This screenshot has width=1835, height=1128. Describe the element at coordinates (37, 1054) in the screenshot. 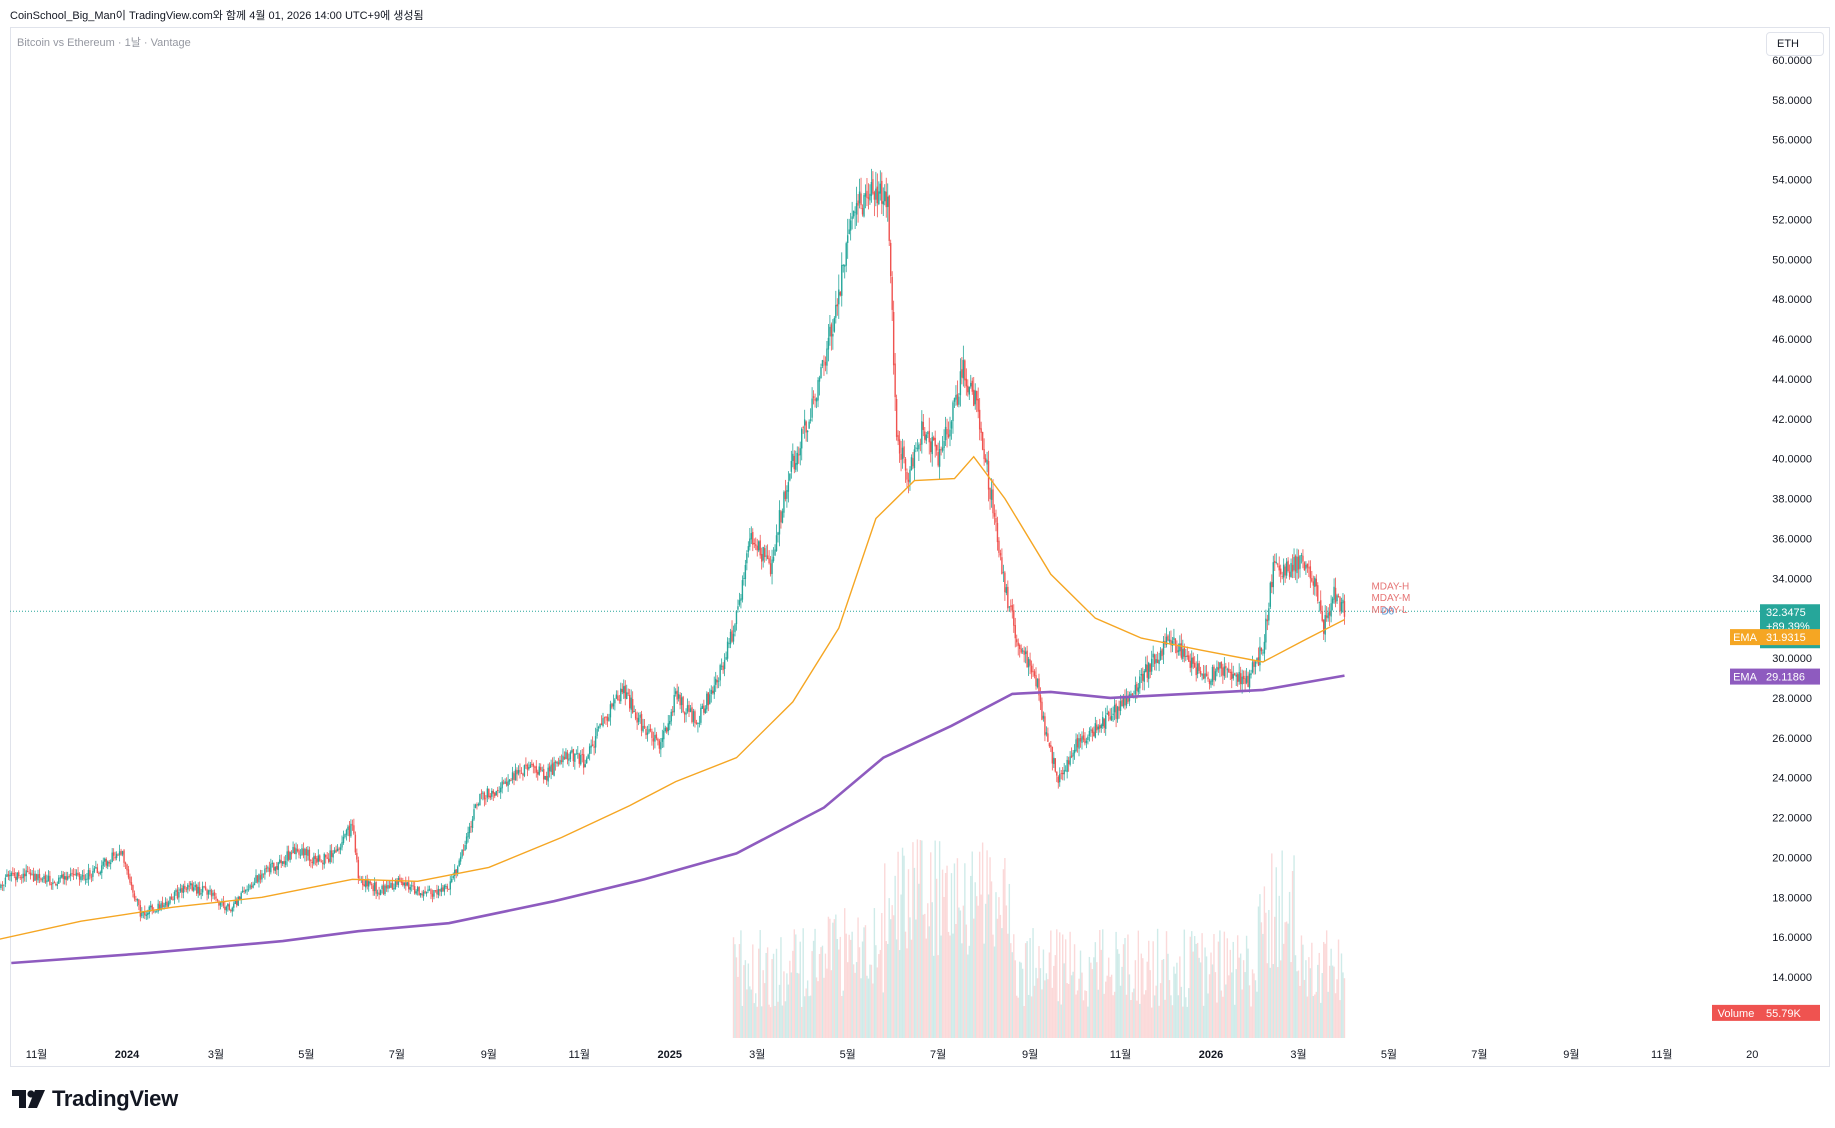

I see `x-tick-label: 11월` at that location.